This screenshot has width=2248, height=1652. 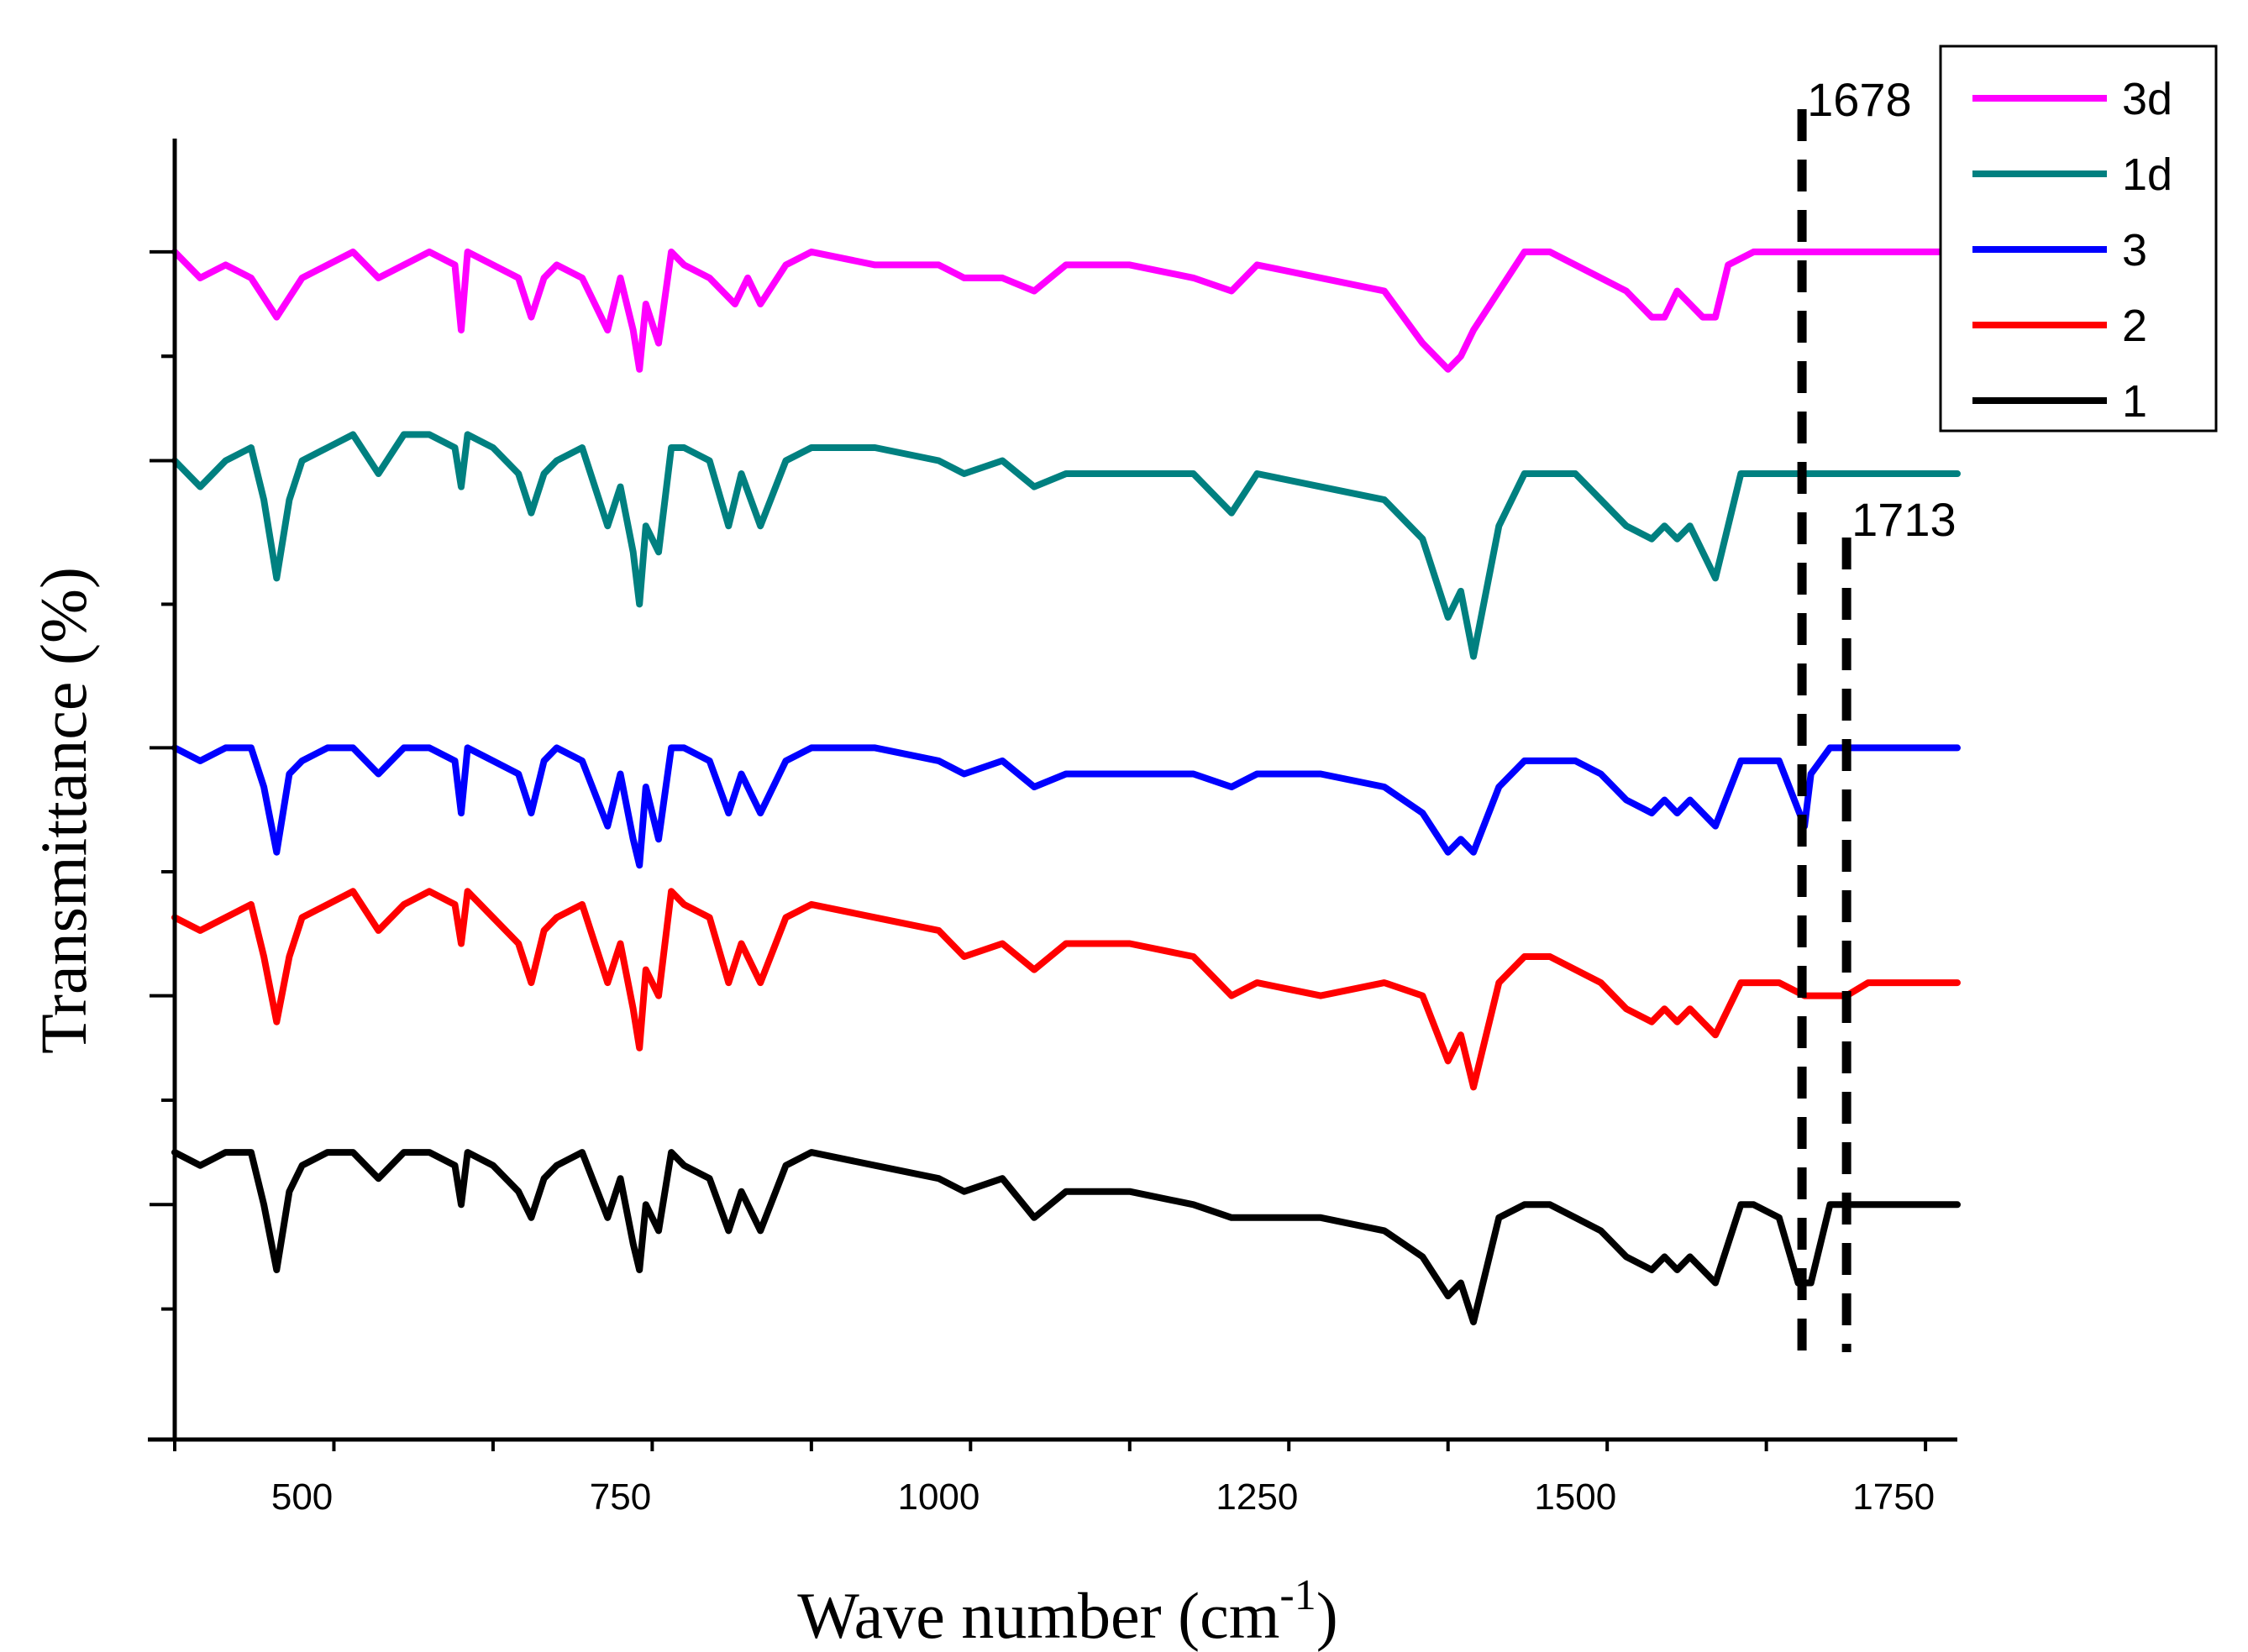 What do you see at coordinates (2134, 401) in the screenshot?
I see `legend-label-1: 1` at bounding box center [2134, 401].